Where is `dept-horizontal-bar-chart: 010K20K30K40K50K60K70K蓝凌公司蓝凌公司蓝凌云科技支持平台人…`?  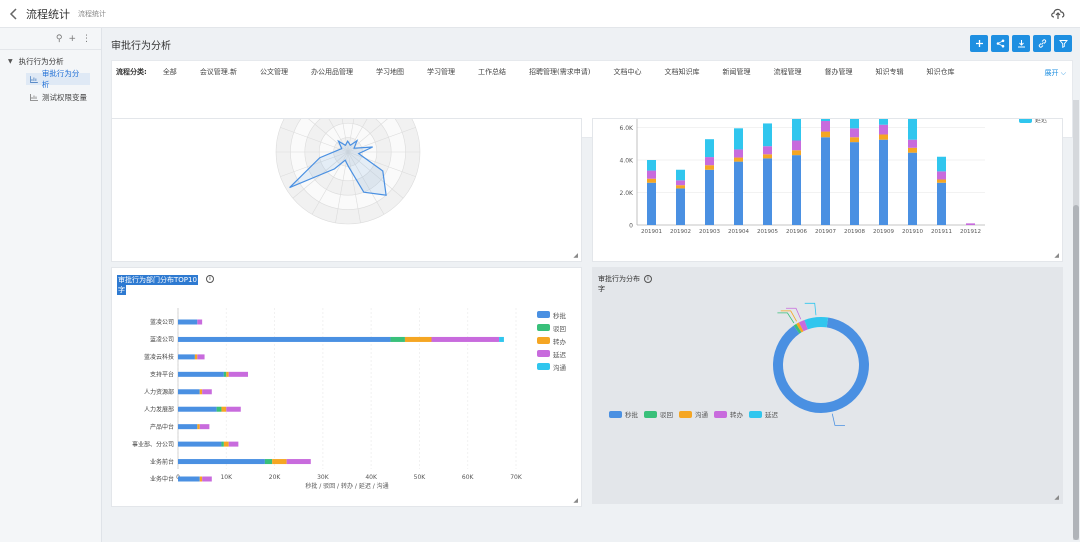
dept-horizontal-bar-chart: 010K20K30K40K50K60K70K蓝凌公司蓝凌公司蓝凌云科技支持平台人… is located at coordinates (327, 399).